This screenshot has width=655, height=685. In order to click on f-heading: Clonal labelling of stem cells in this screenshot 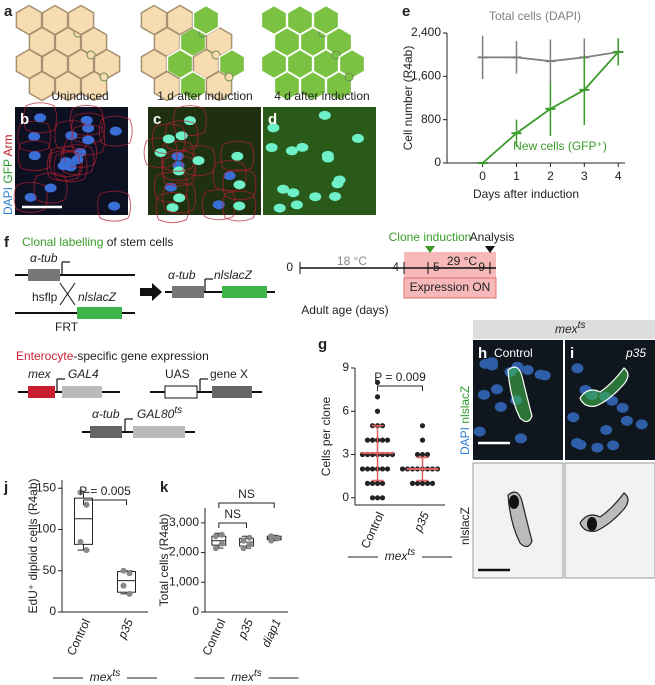, I will do `click(97, 242)`.